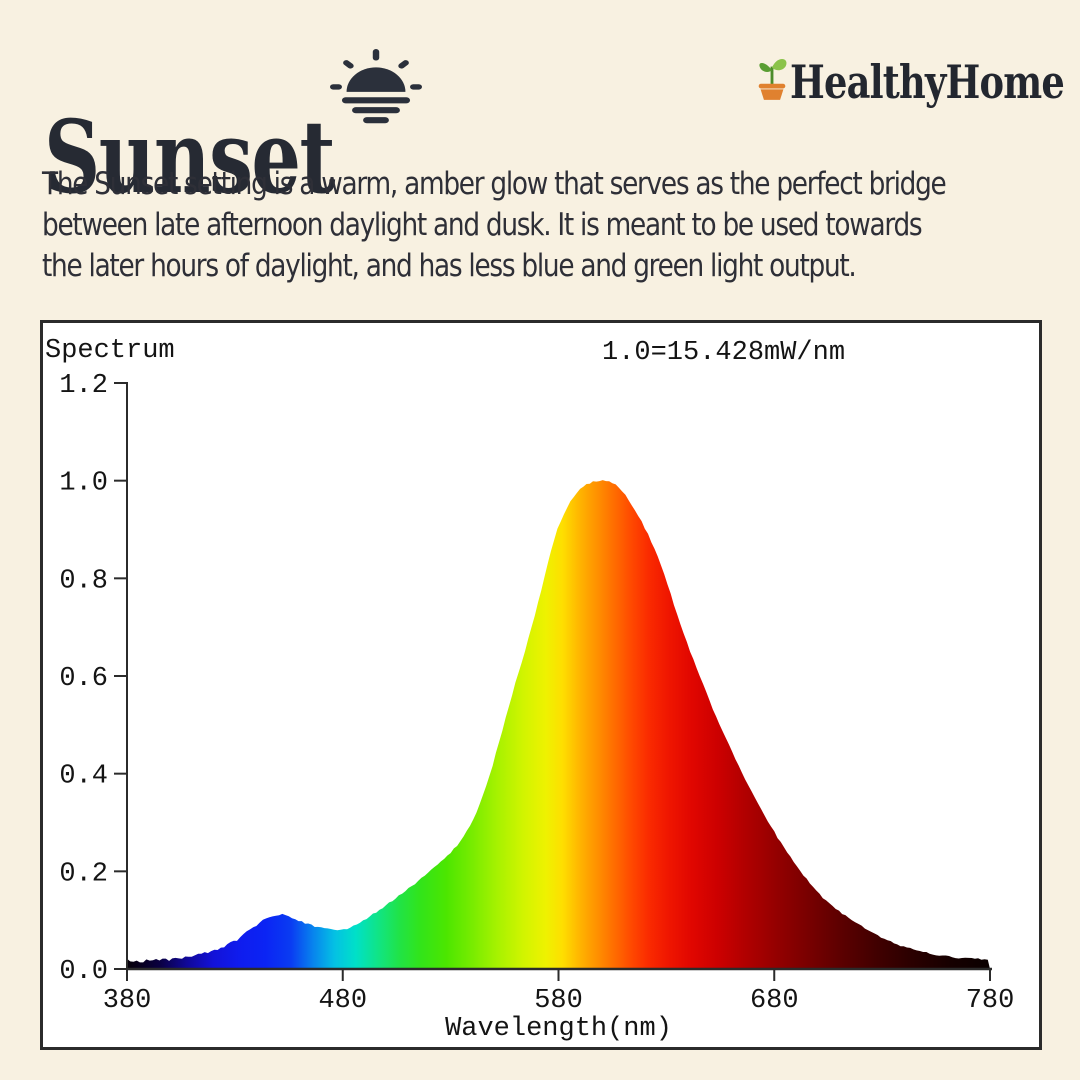 Image resolution: width=1080 pixels, height=1080 pixels. What do you see at coordinates (127, 1001) in the screenshot?
I see `x-tick-label: 380` at bounding box center [127, 1001].